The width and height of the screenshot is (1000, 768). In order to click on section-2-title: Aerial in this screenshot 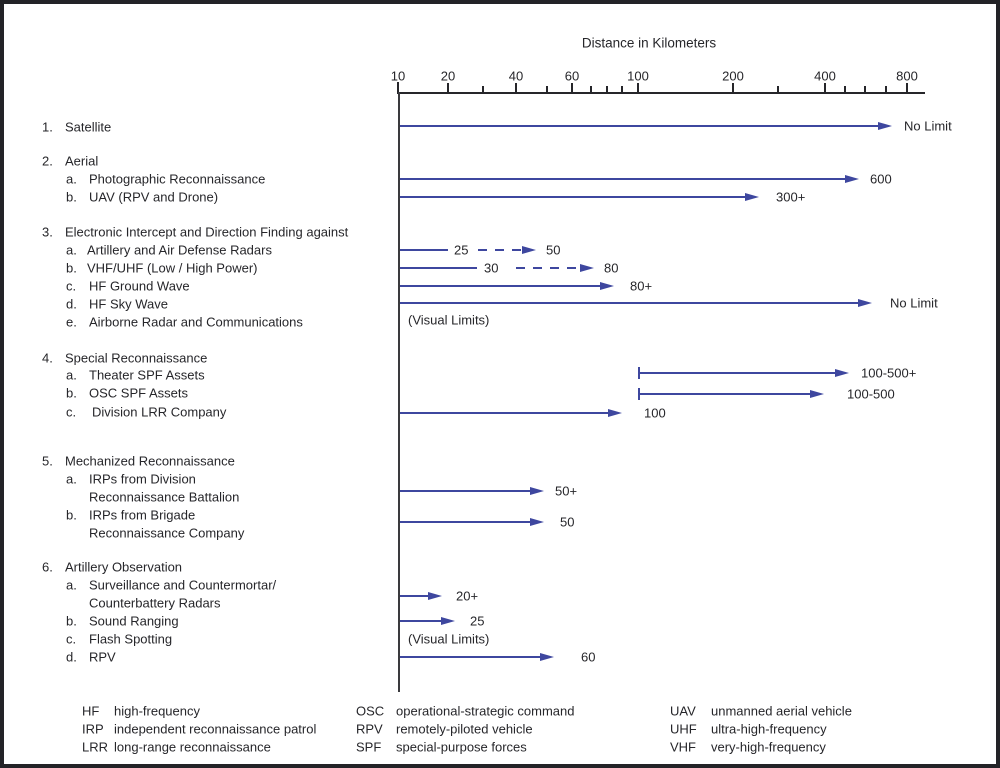, I will do `click(82, 161)`.